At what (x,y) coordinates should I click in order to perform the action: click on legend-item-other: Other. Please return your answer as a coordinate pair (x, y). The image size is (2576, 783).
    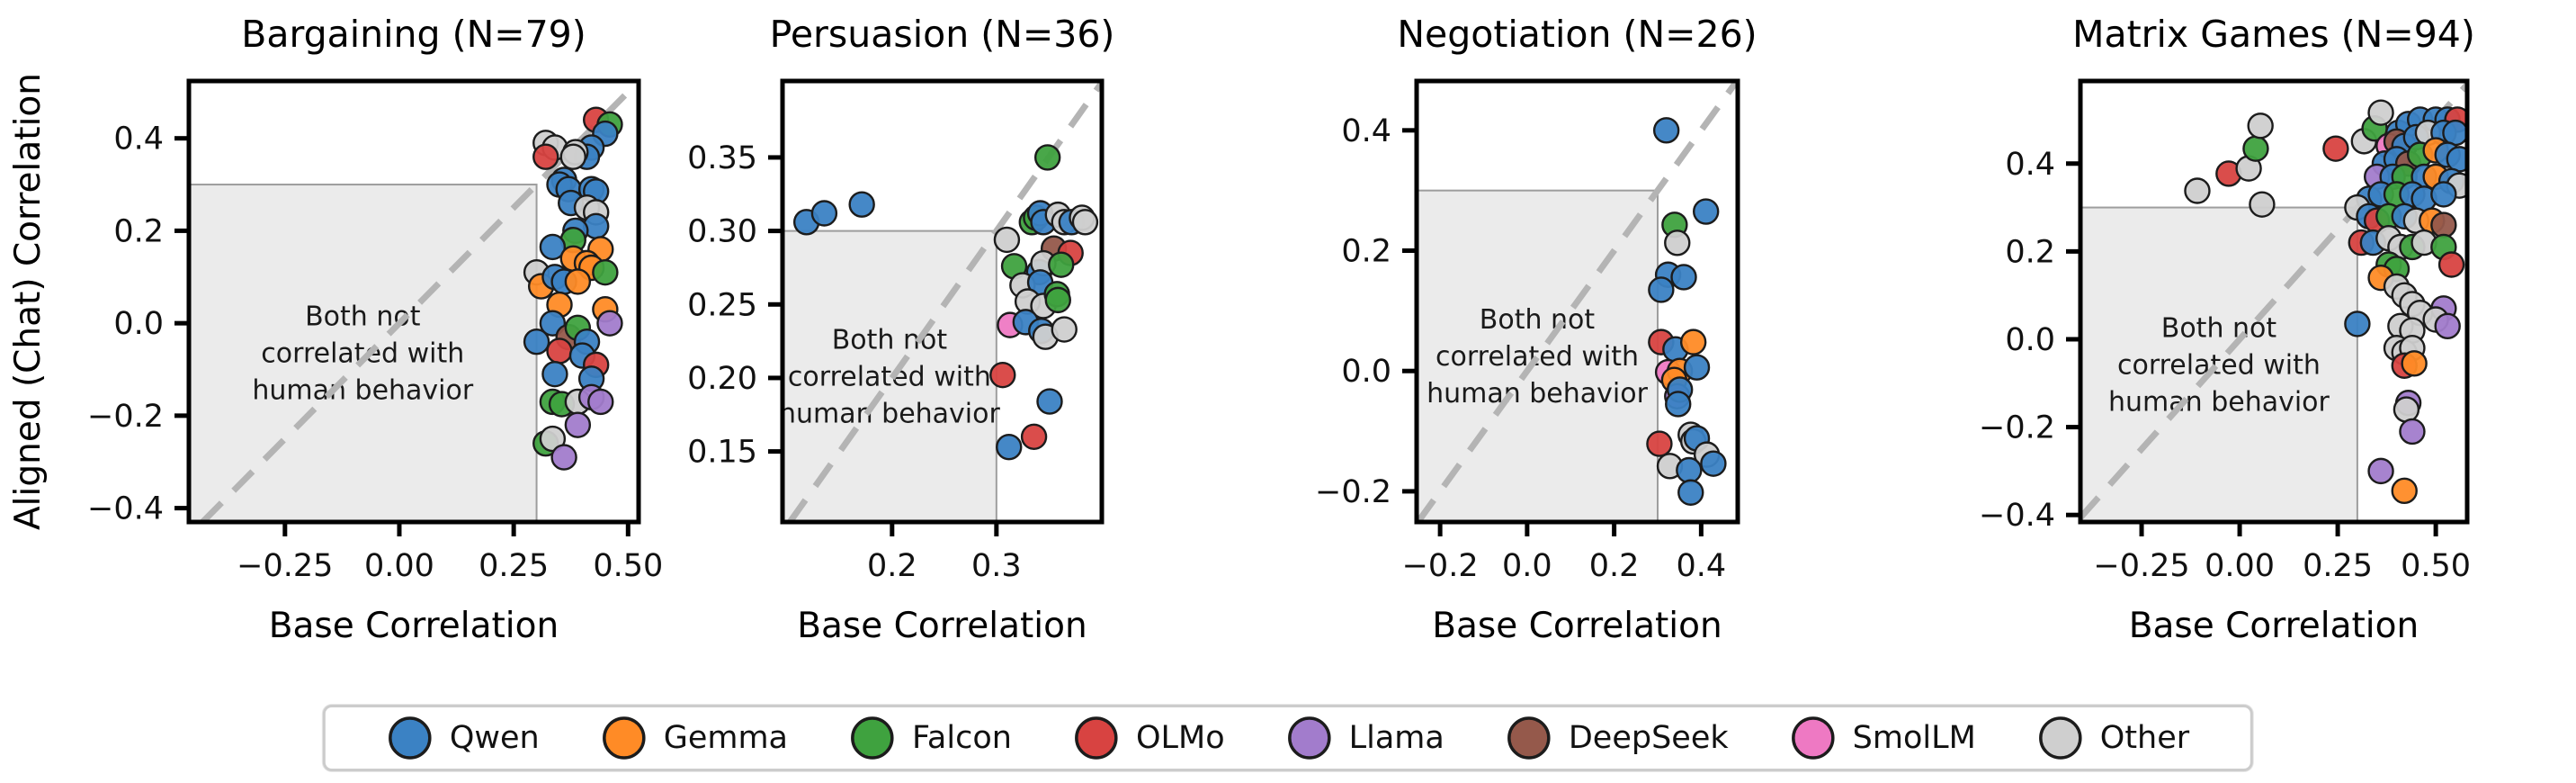
    Looking at the image, I should click on (2113, 738).